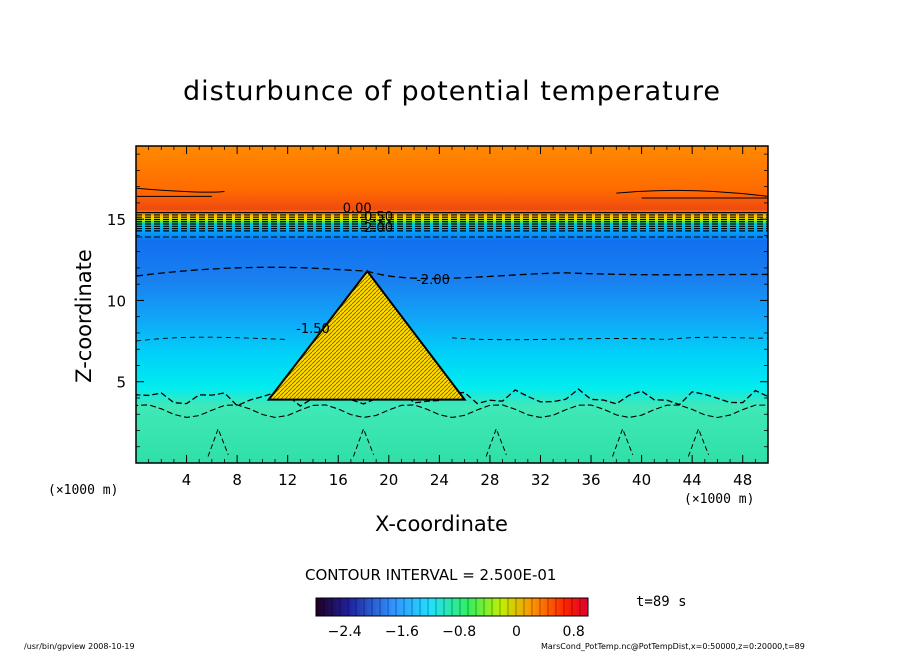  What do you see at coordinates (441, 524) in the screenshot?
I see `x-axis-title: X-coordinate` at bounding box center [441, 524].